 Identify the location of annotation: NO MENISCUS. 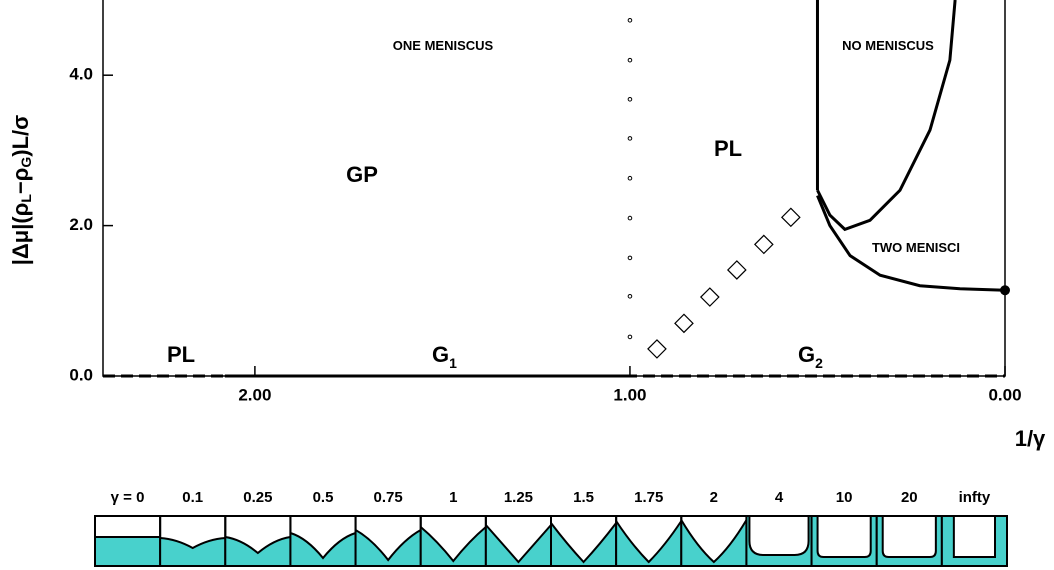
(888, 45).